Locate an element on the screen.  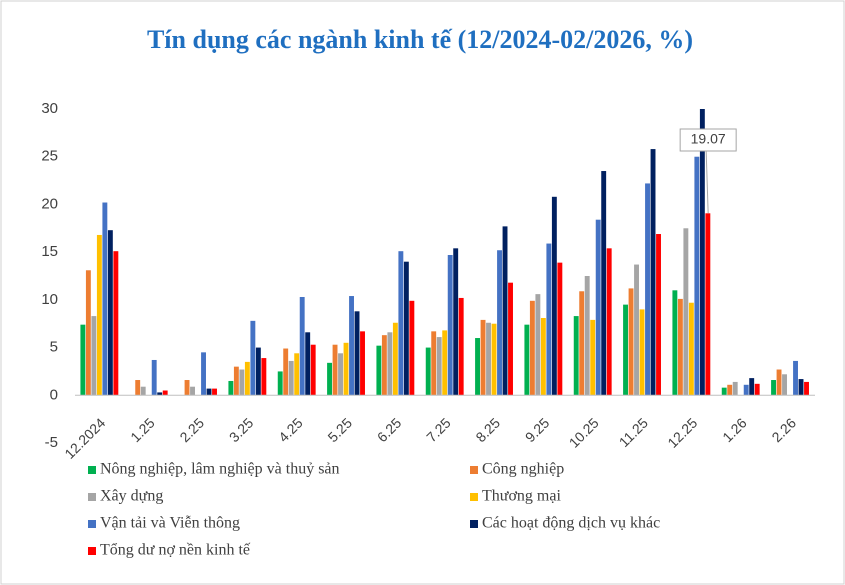
y-tick-label: -5 is located at coordinates (51, 442).